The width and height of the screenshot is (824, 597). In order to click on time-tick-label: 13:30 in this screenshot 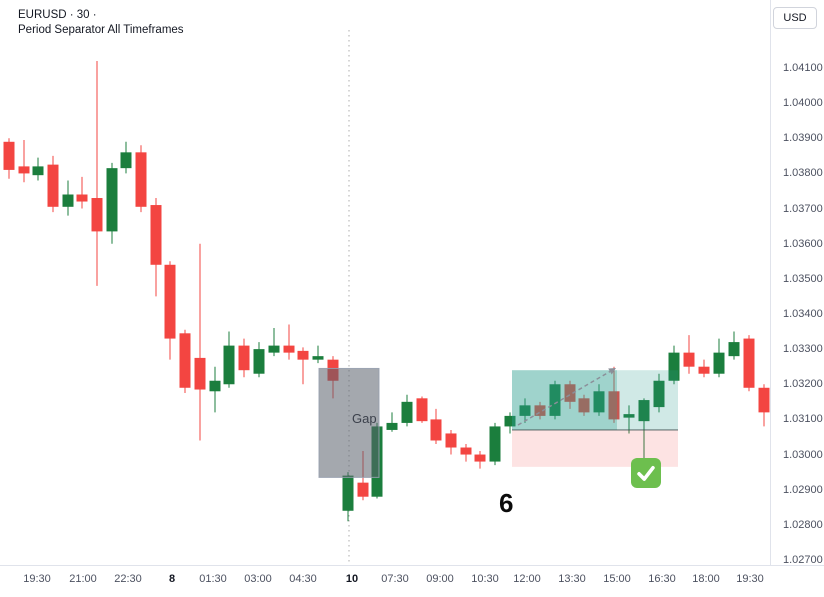, I will do `click(572, 579)`.